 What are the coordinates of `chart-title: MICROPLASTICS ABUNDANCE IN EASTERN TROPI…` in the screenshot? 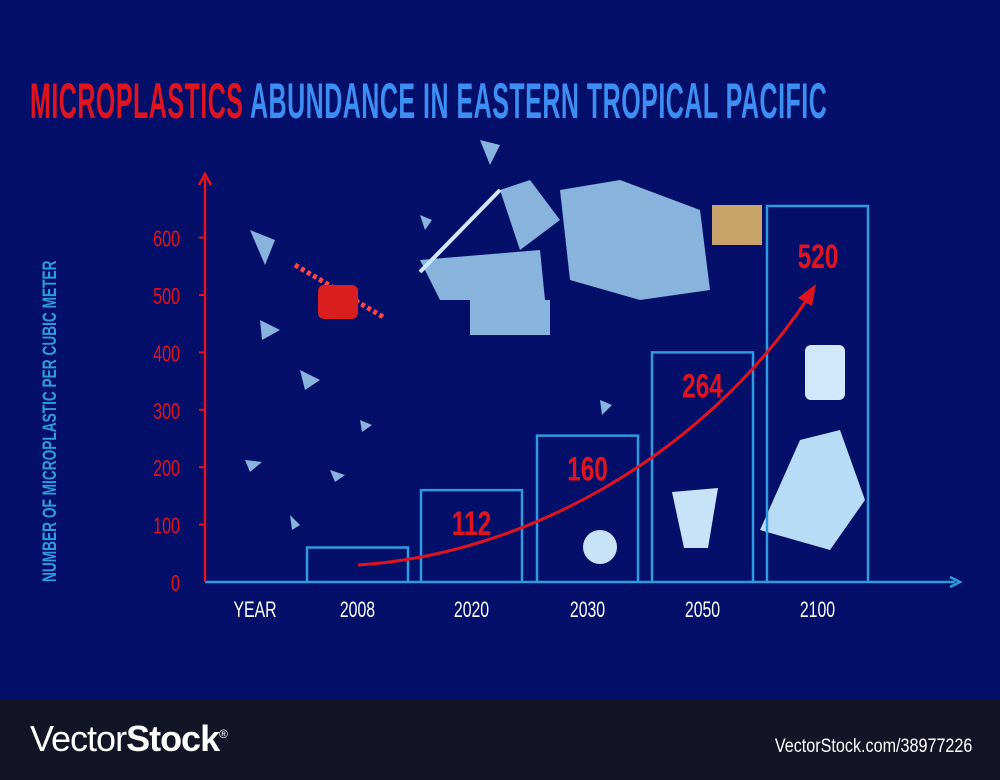 It's located at (505, 101).